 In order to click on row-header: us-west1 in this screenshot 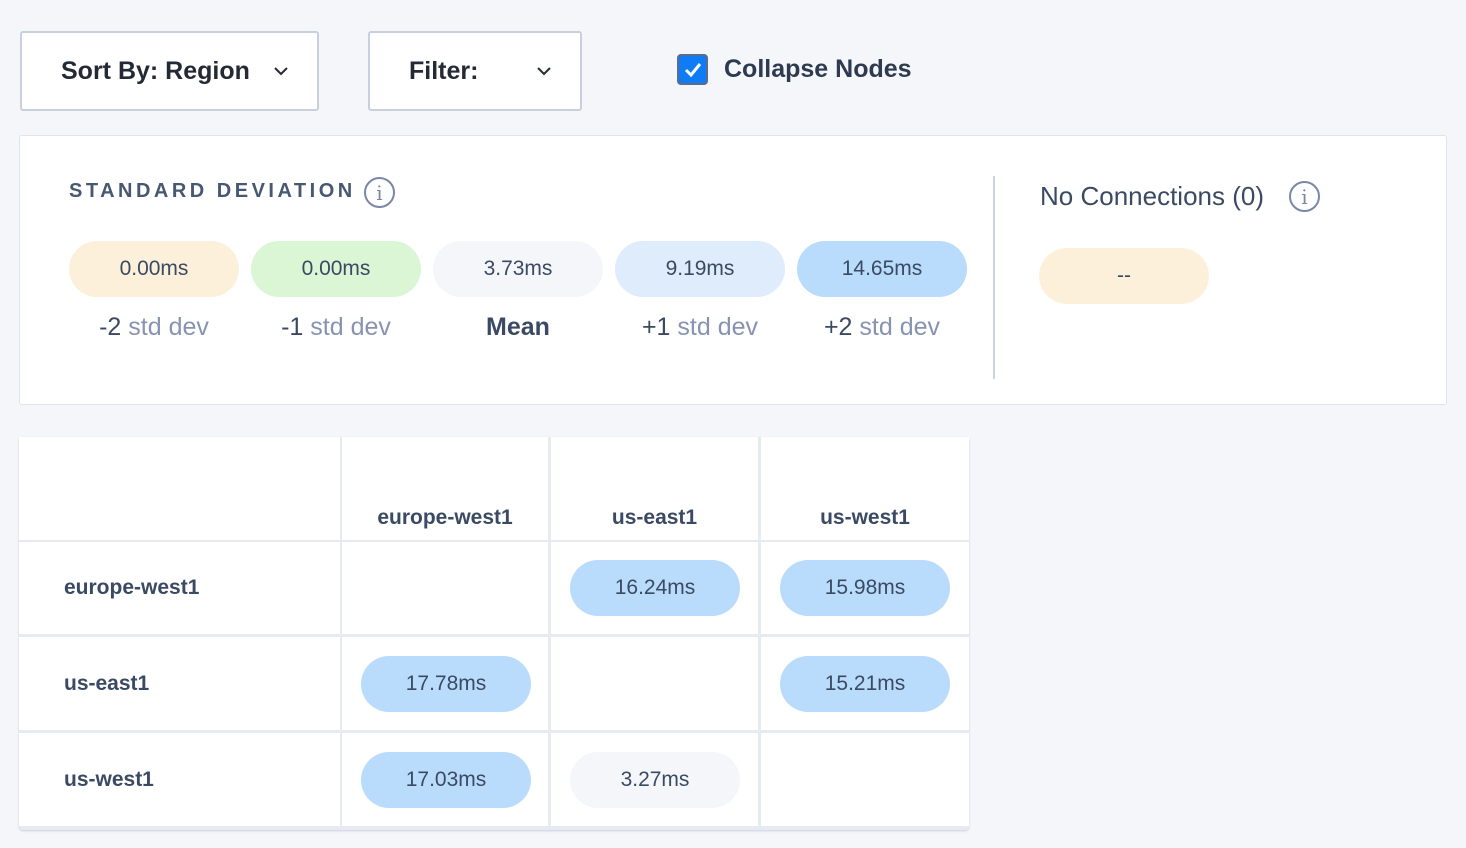, I will do `click(179, 779)`.